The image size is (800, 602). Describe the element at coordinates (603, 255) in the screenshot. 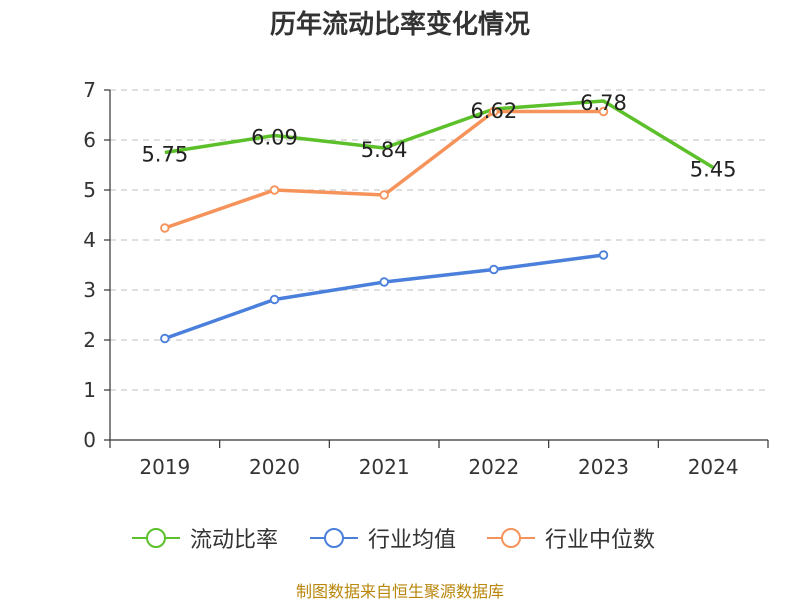

I see `point-industry-mean-2023` at that location.